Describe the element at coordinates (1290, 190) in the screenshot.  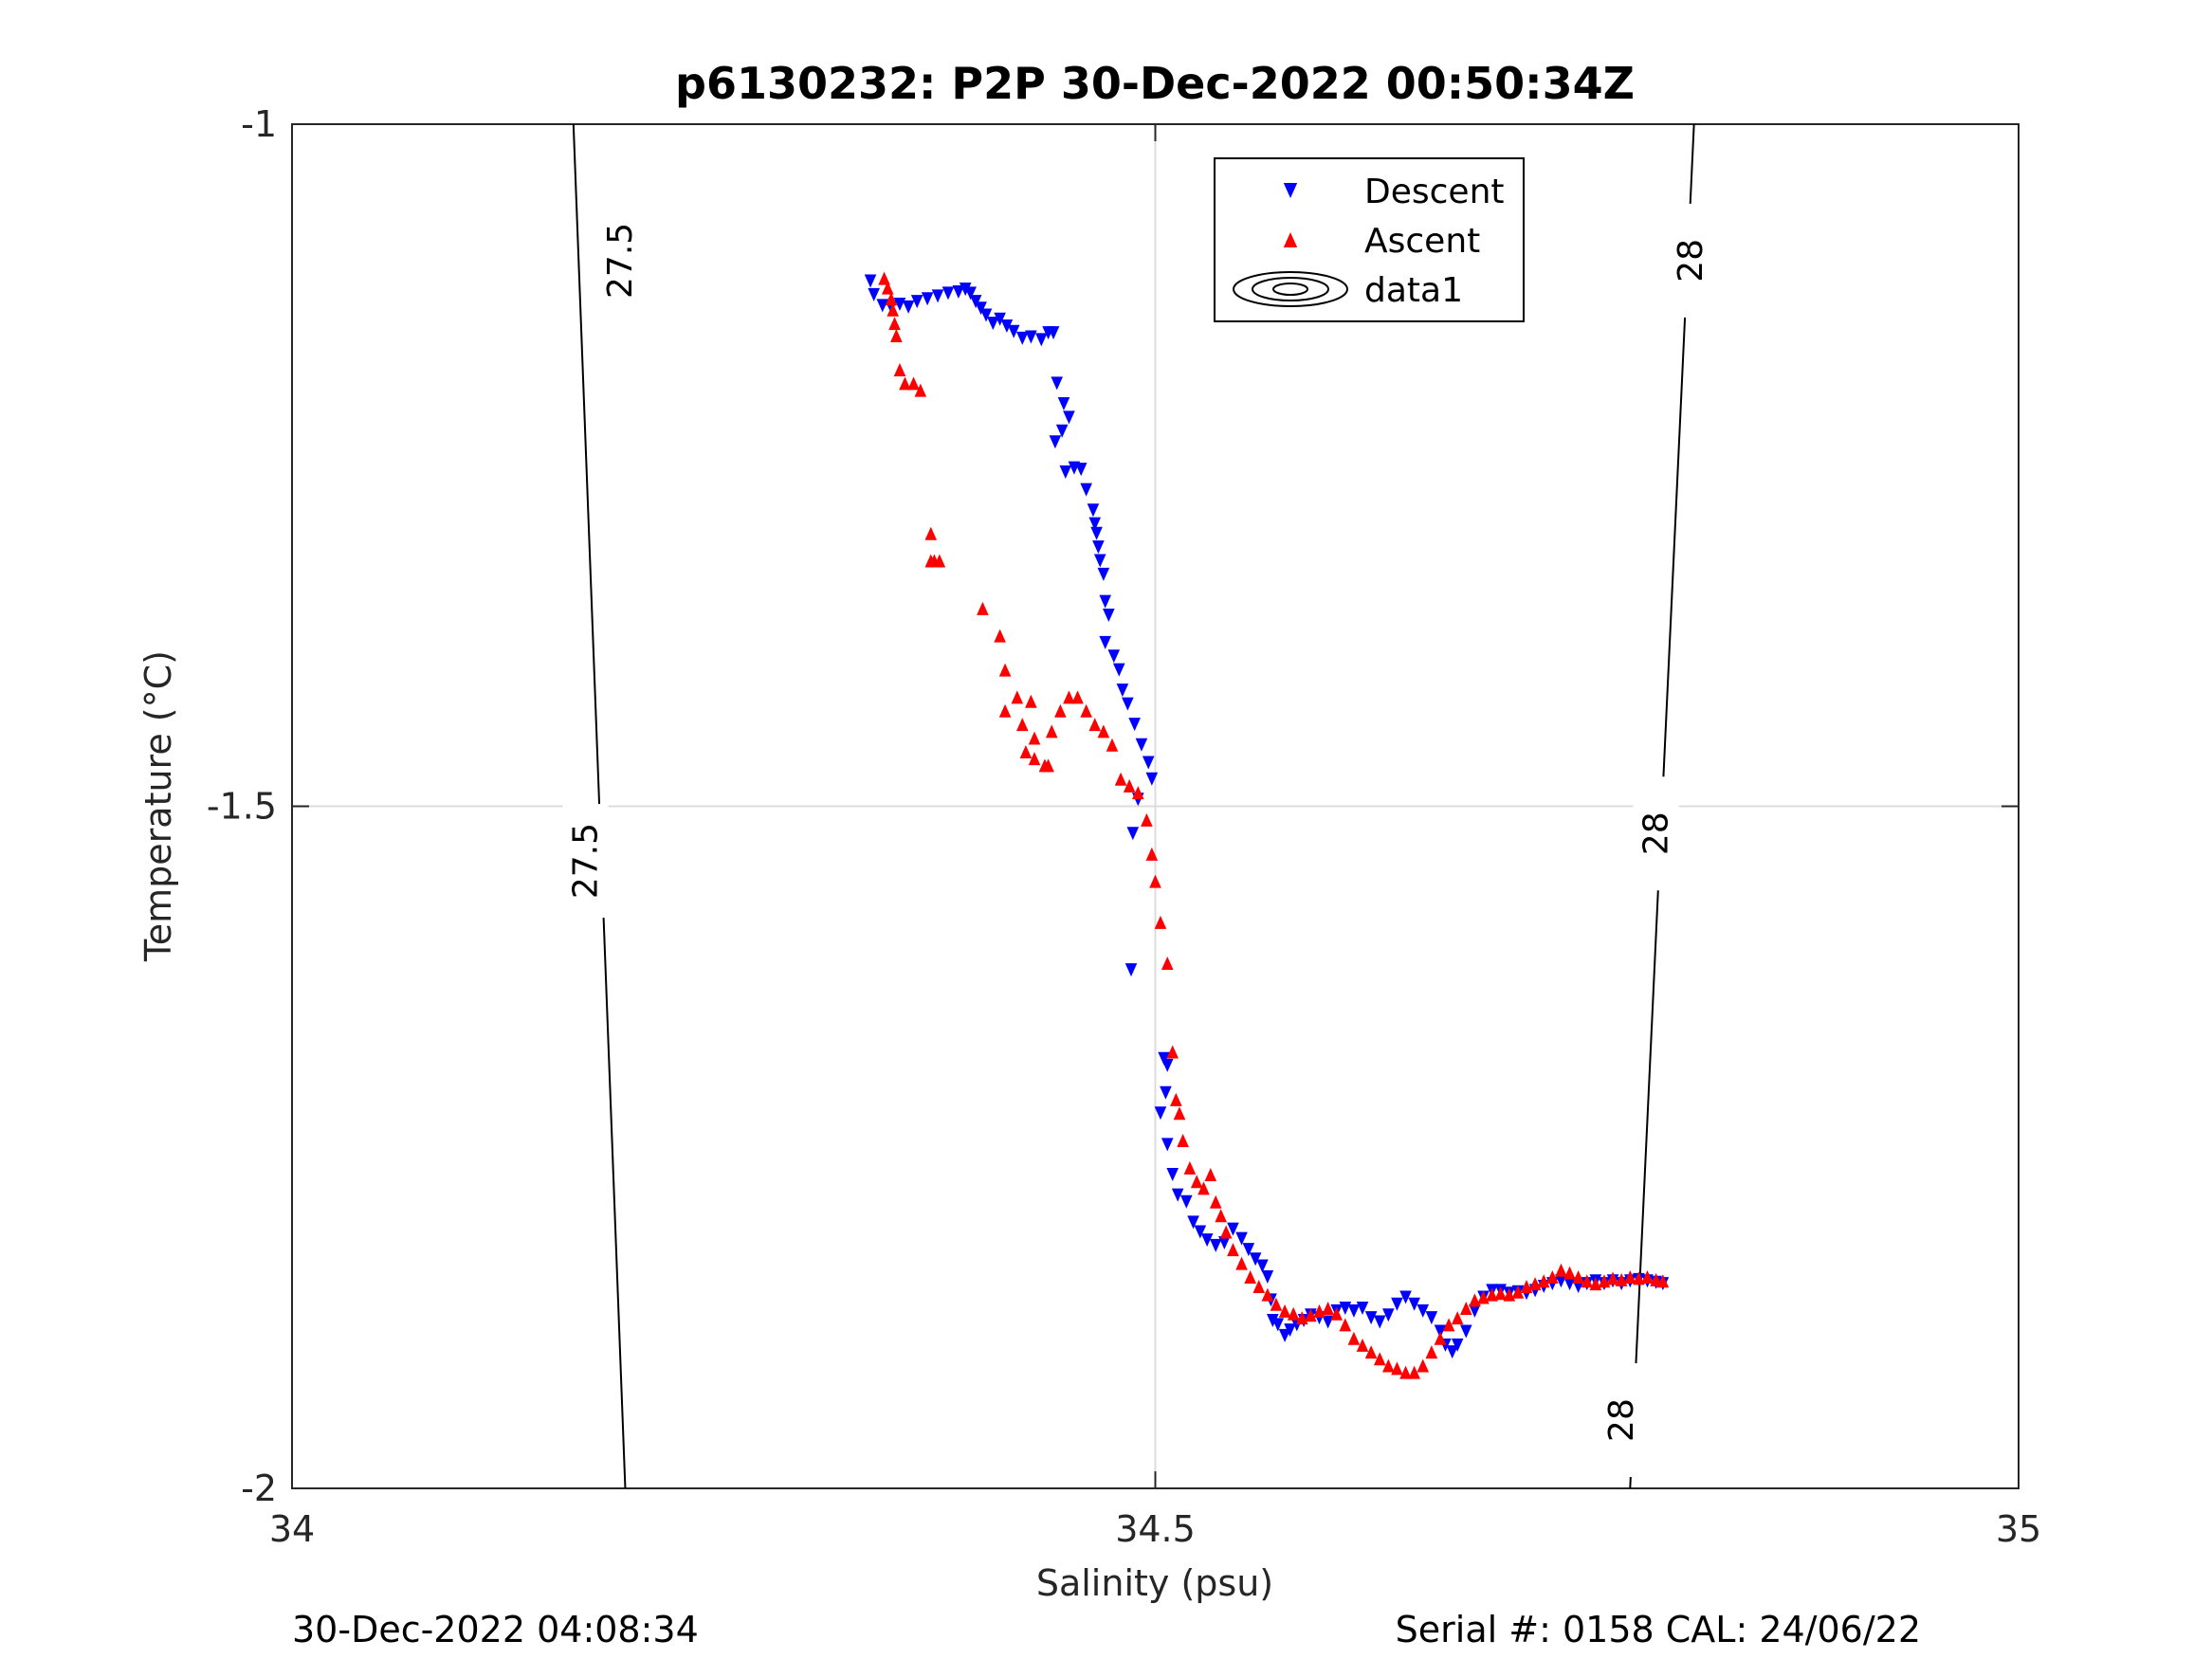
I see `legend-descent-marker` at that location.